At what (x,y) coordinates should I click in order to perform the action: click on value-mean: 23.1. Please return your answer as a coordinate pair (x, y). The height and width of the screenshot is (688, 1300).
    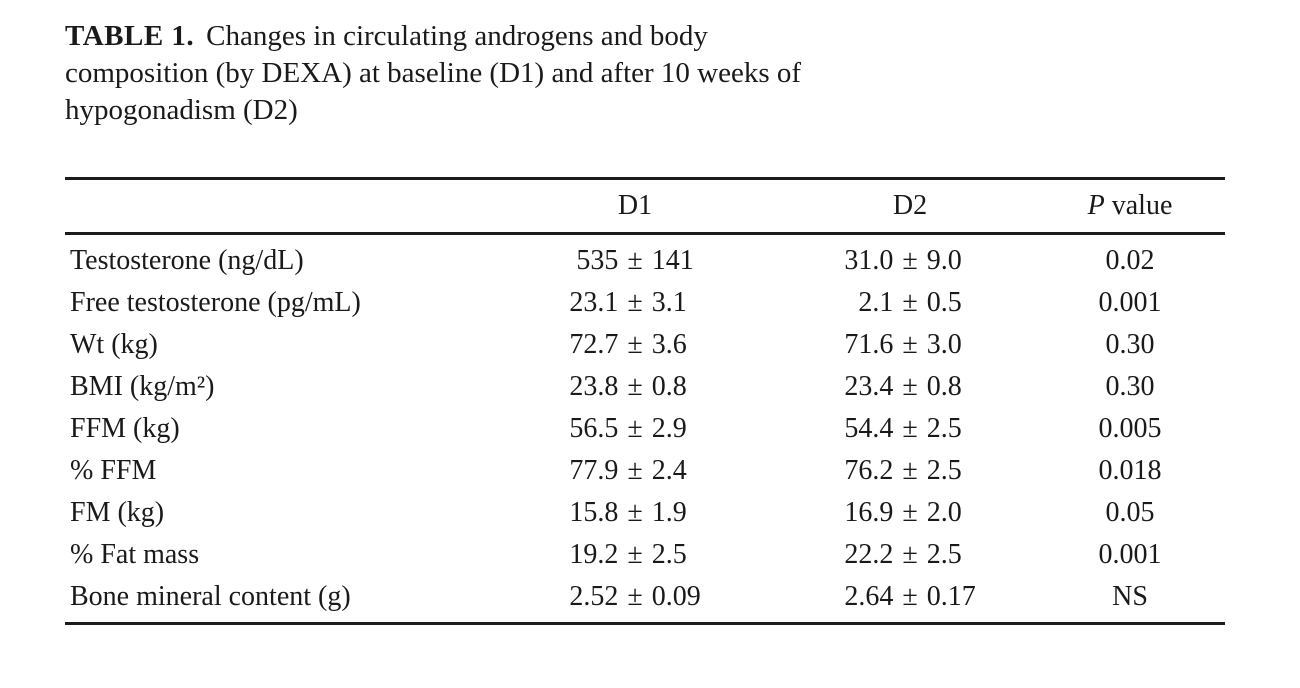
    Looking at the image, I should click on (594, 302).